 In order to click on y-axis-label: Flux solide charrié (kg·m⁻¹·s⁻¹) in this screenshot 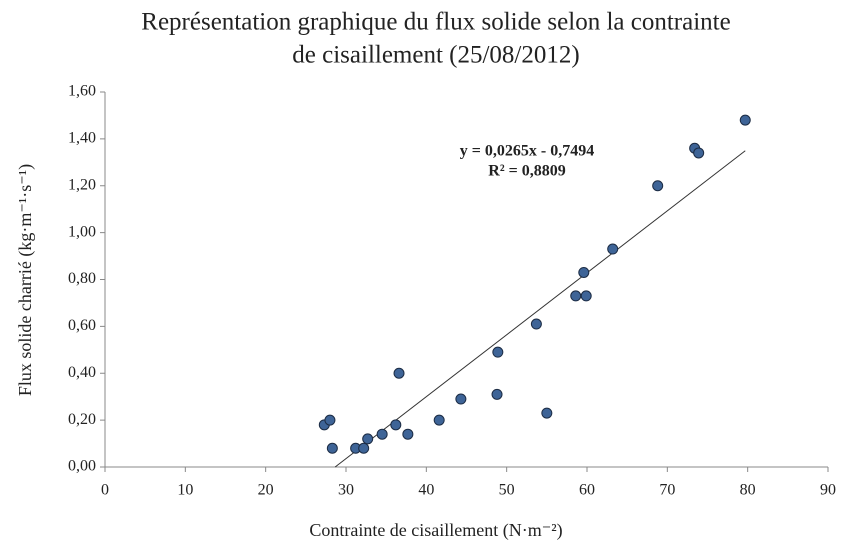, I will do `click(25, 280)`.